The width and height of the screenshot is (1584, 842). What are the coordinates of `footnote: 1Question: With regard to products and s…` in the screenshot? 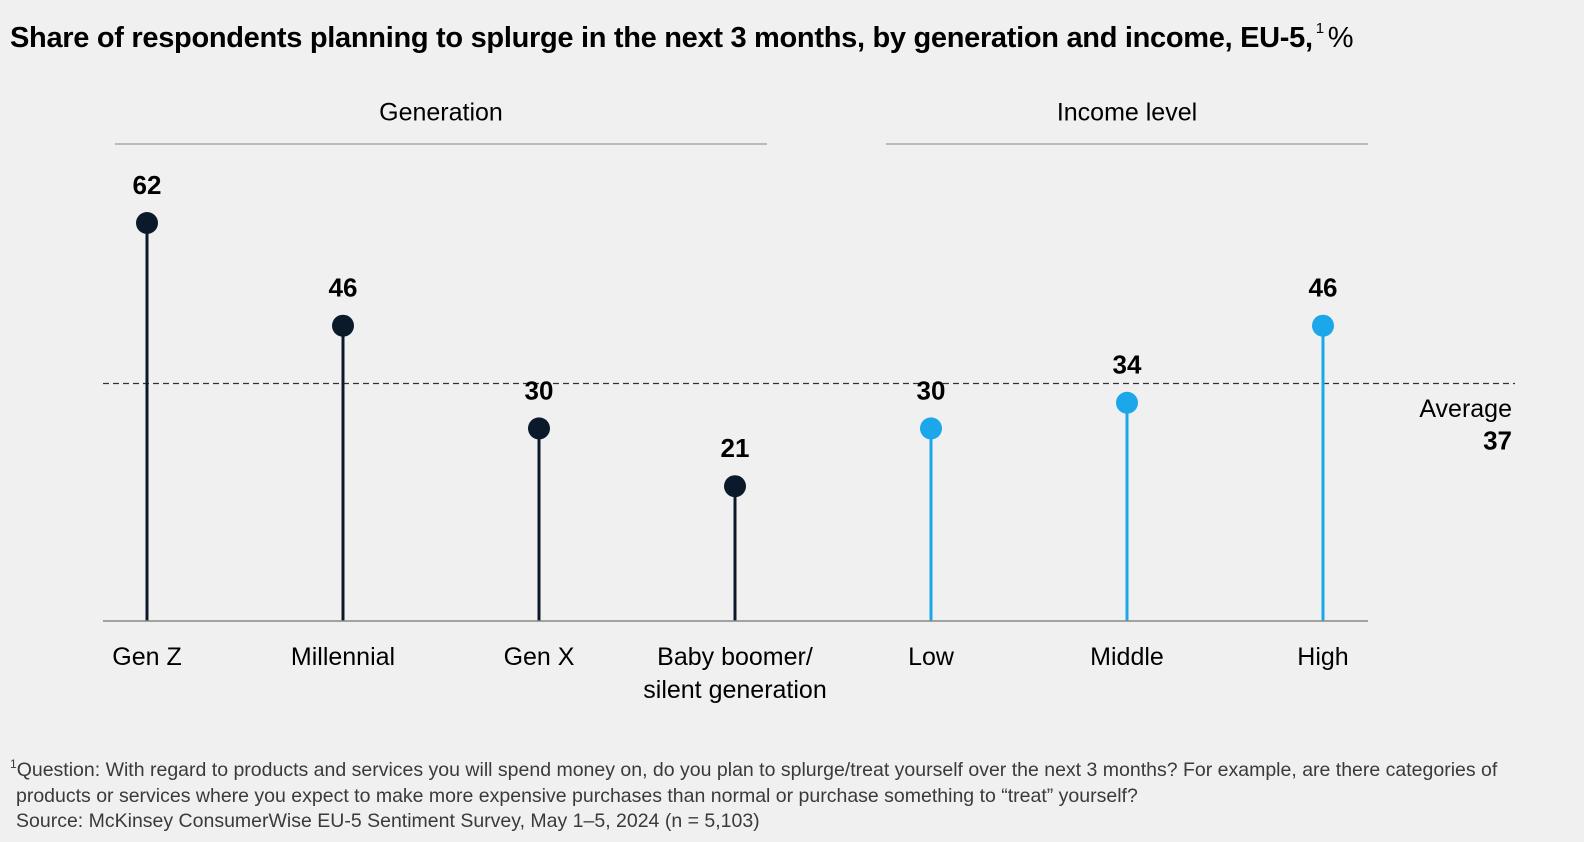 It's located at (790, 793).